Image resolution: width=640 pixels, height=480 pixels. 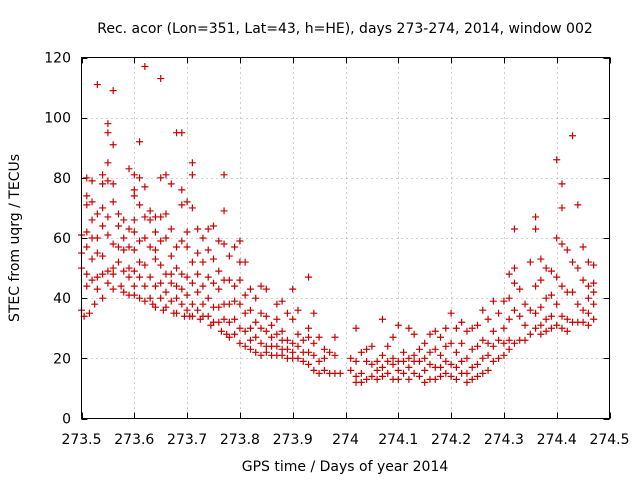 What do you see at coordinates (57, 59) in the screenshot?
I see `y-tick-label: 120` at bounding box center [57, 59].